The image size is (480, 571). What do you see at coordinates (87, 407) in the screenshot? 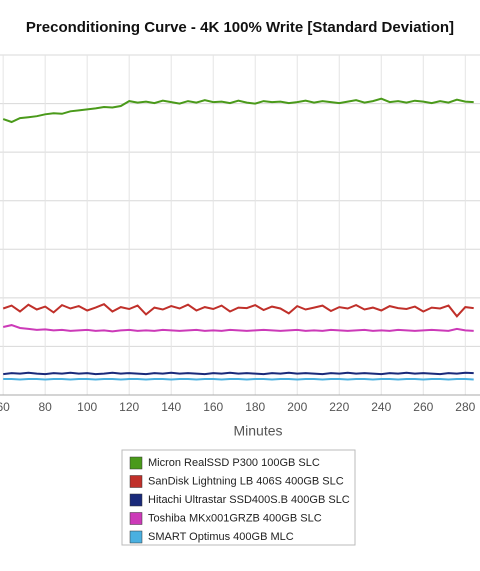
I see `x-tick-label: 100` at bounding box center [87, 407].